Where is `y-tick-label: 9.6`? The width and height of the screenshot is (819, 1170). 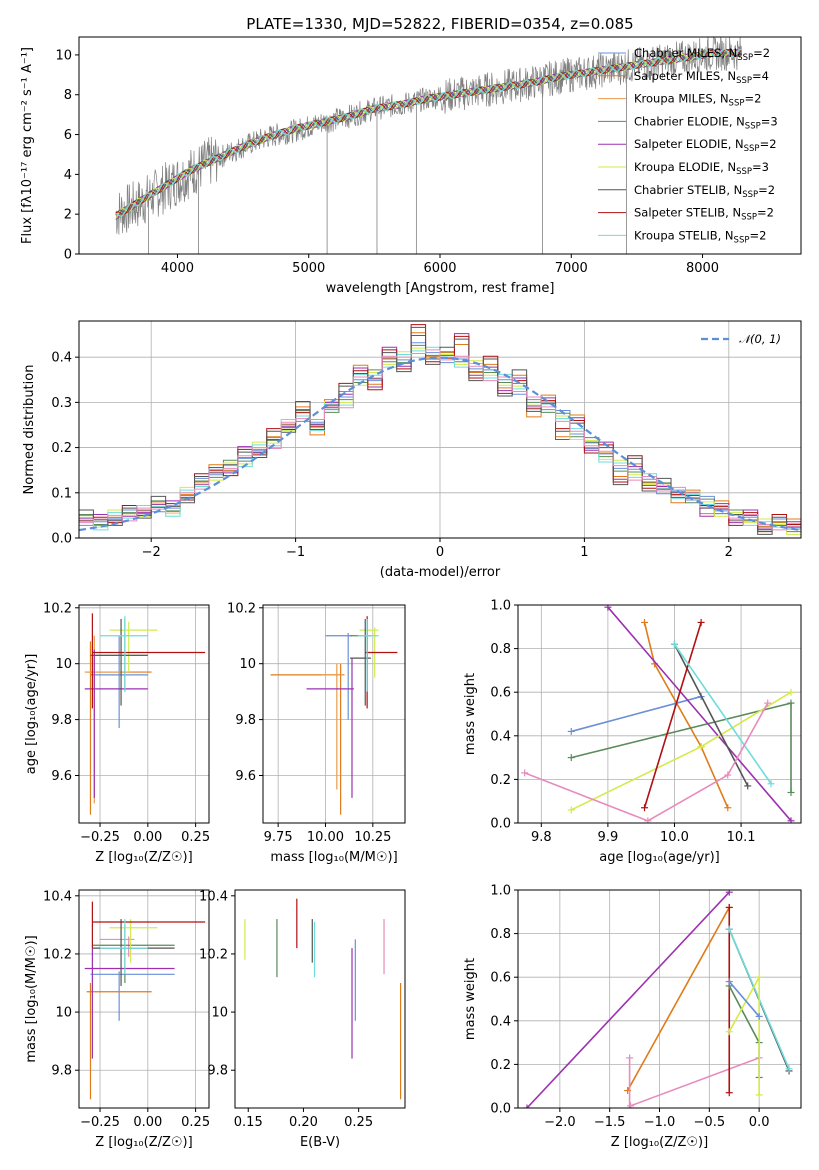 y-tick-label: 9.6 is located at coordinates (245, 776).